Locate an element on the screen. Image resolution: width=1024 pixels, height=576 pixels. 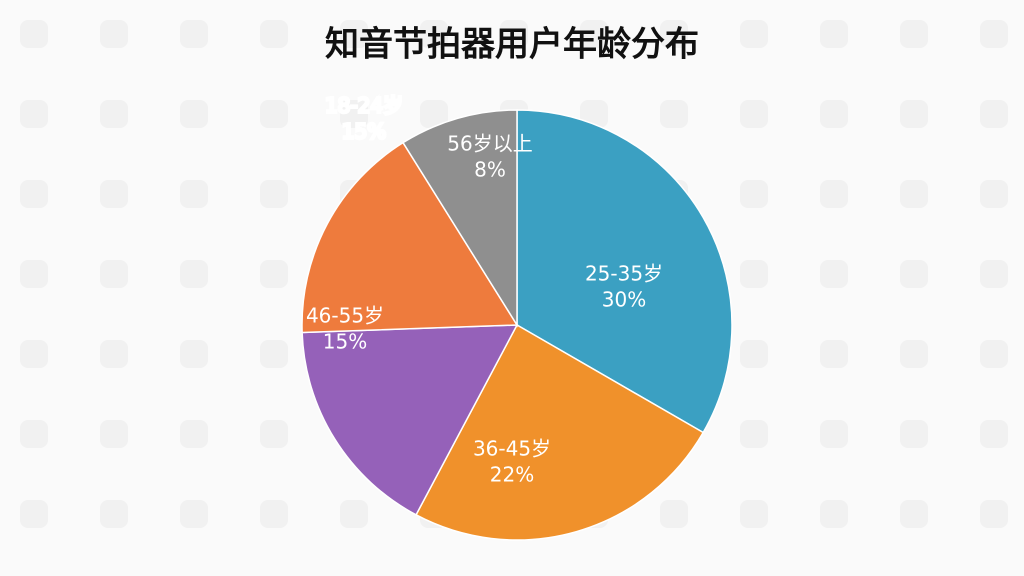
slice-value-label: 30% is located at coordinates (624, 300).